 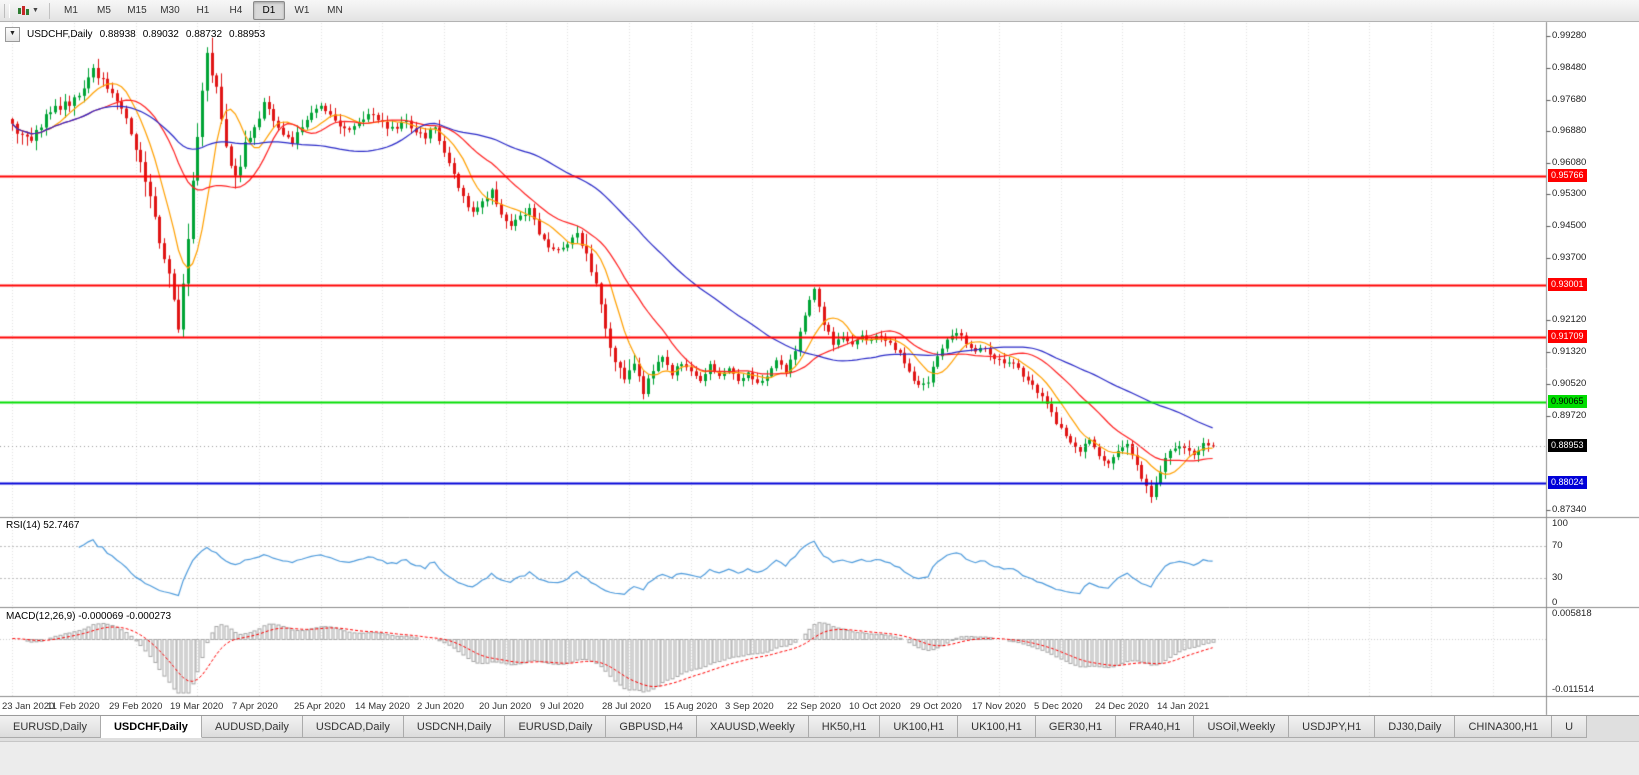 What do you see at coordinates (1569, 319) in the screenshot?
I see `price-tick-label: 0.92120` at bounding box center [1569, 319].